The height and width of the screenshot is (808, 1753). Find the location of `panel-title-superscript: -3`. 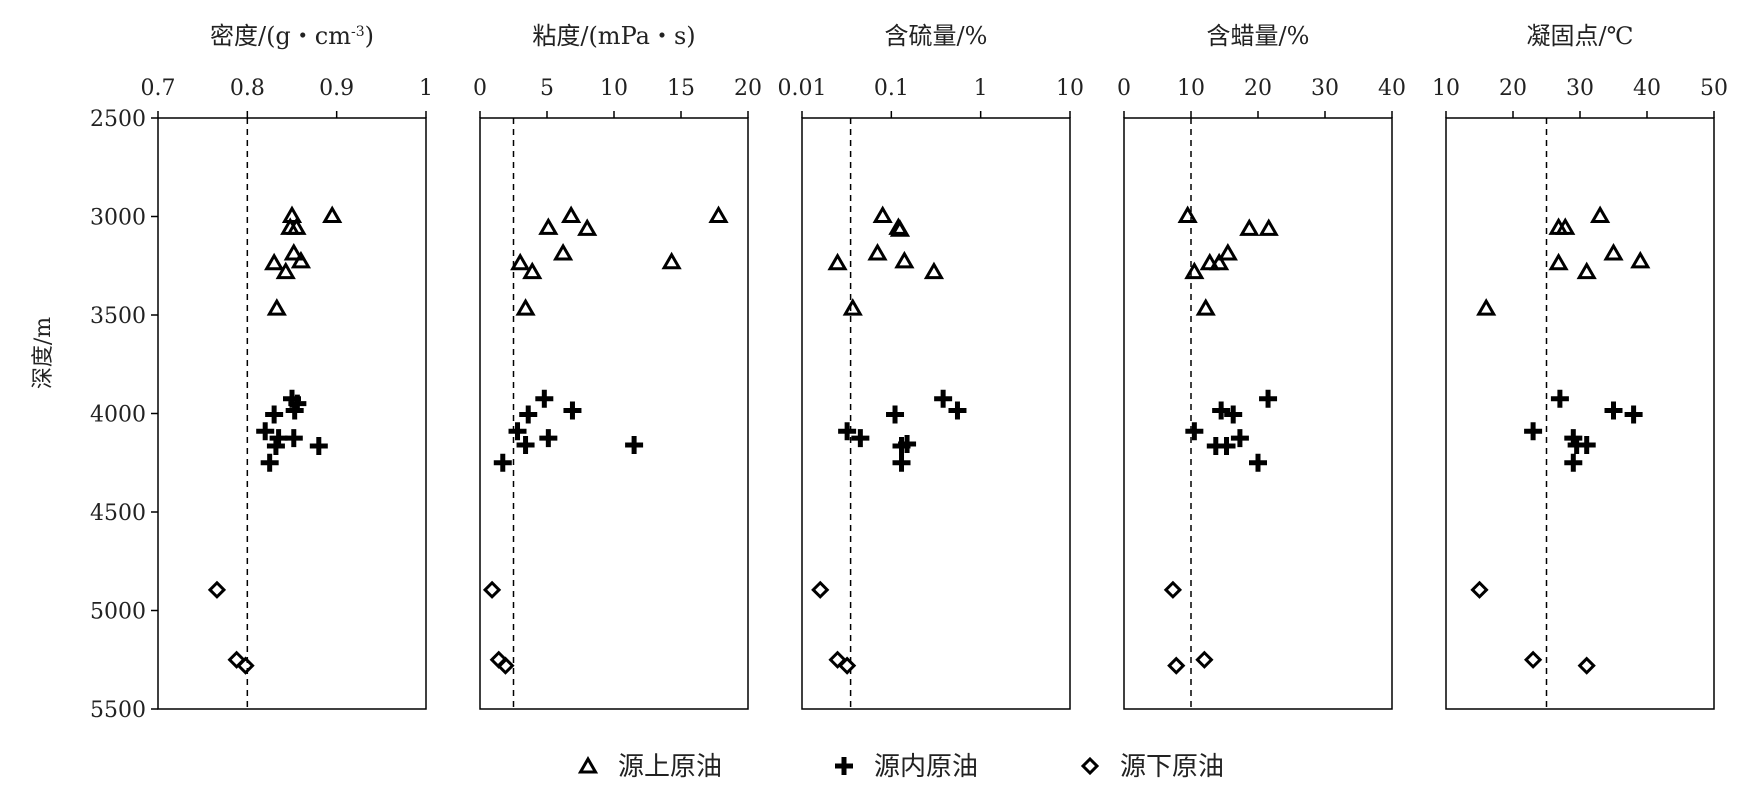

panel-title-superscript: -3 is located at coordinates (358, 32).